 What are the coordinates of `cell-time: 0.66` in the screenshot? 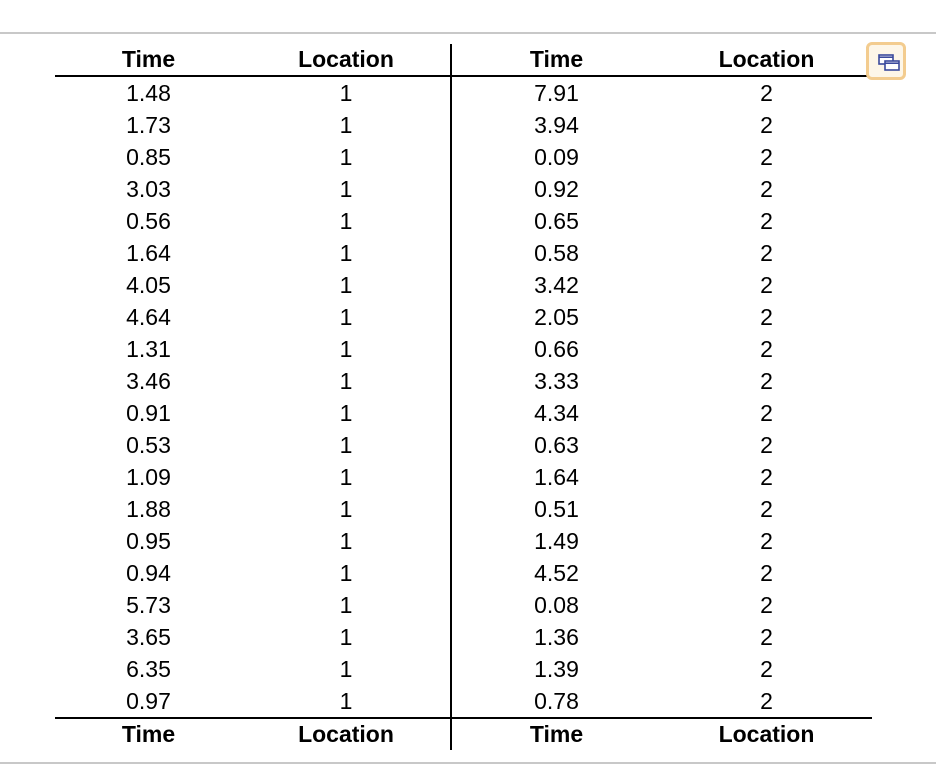 It's located at (556, 349).